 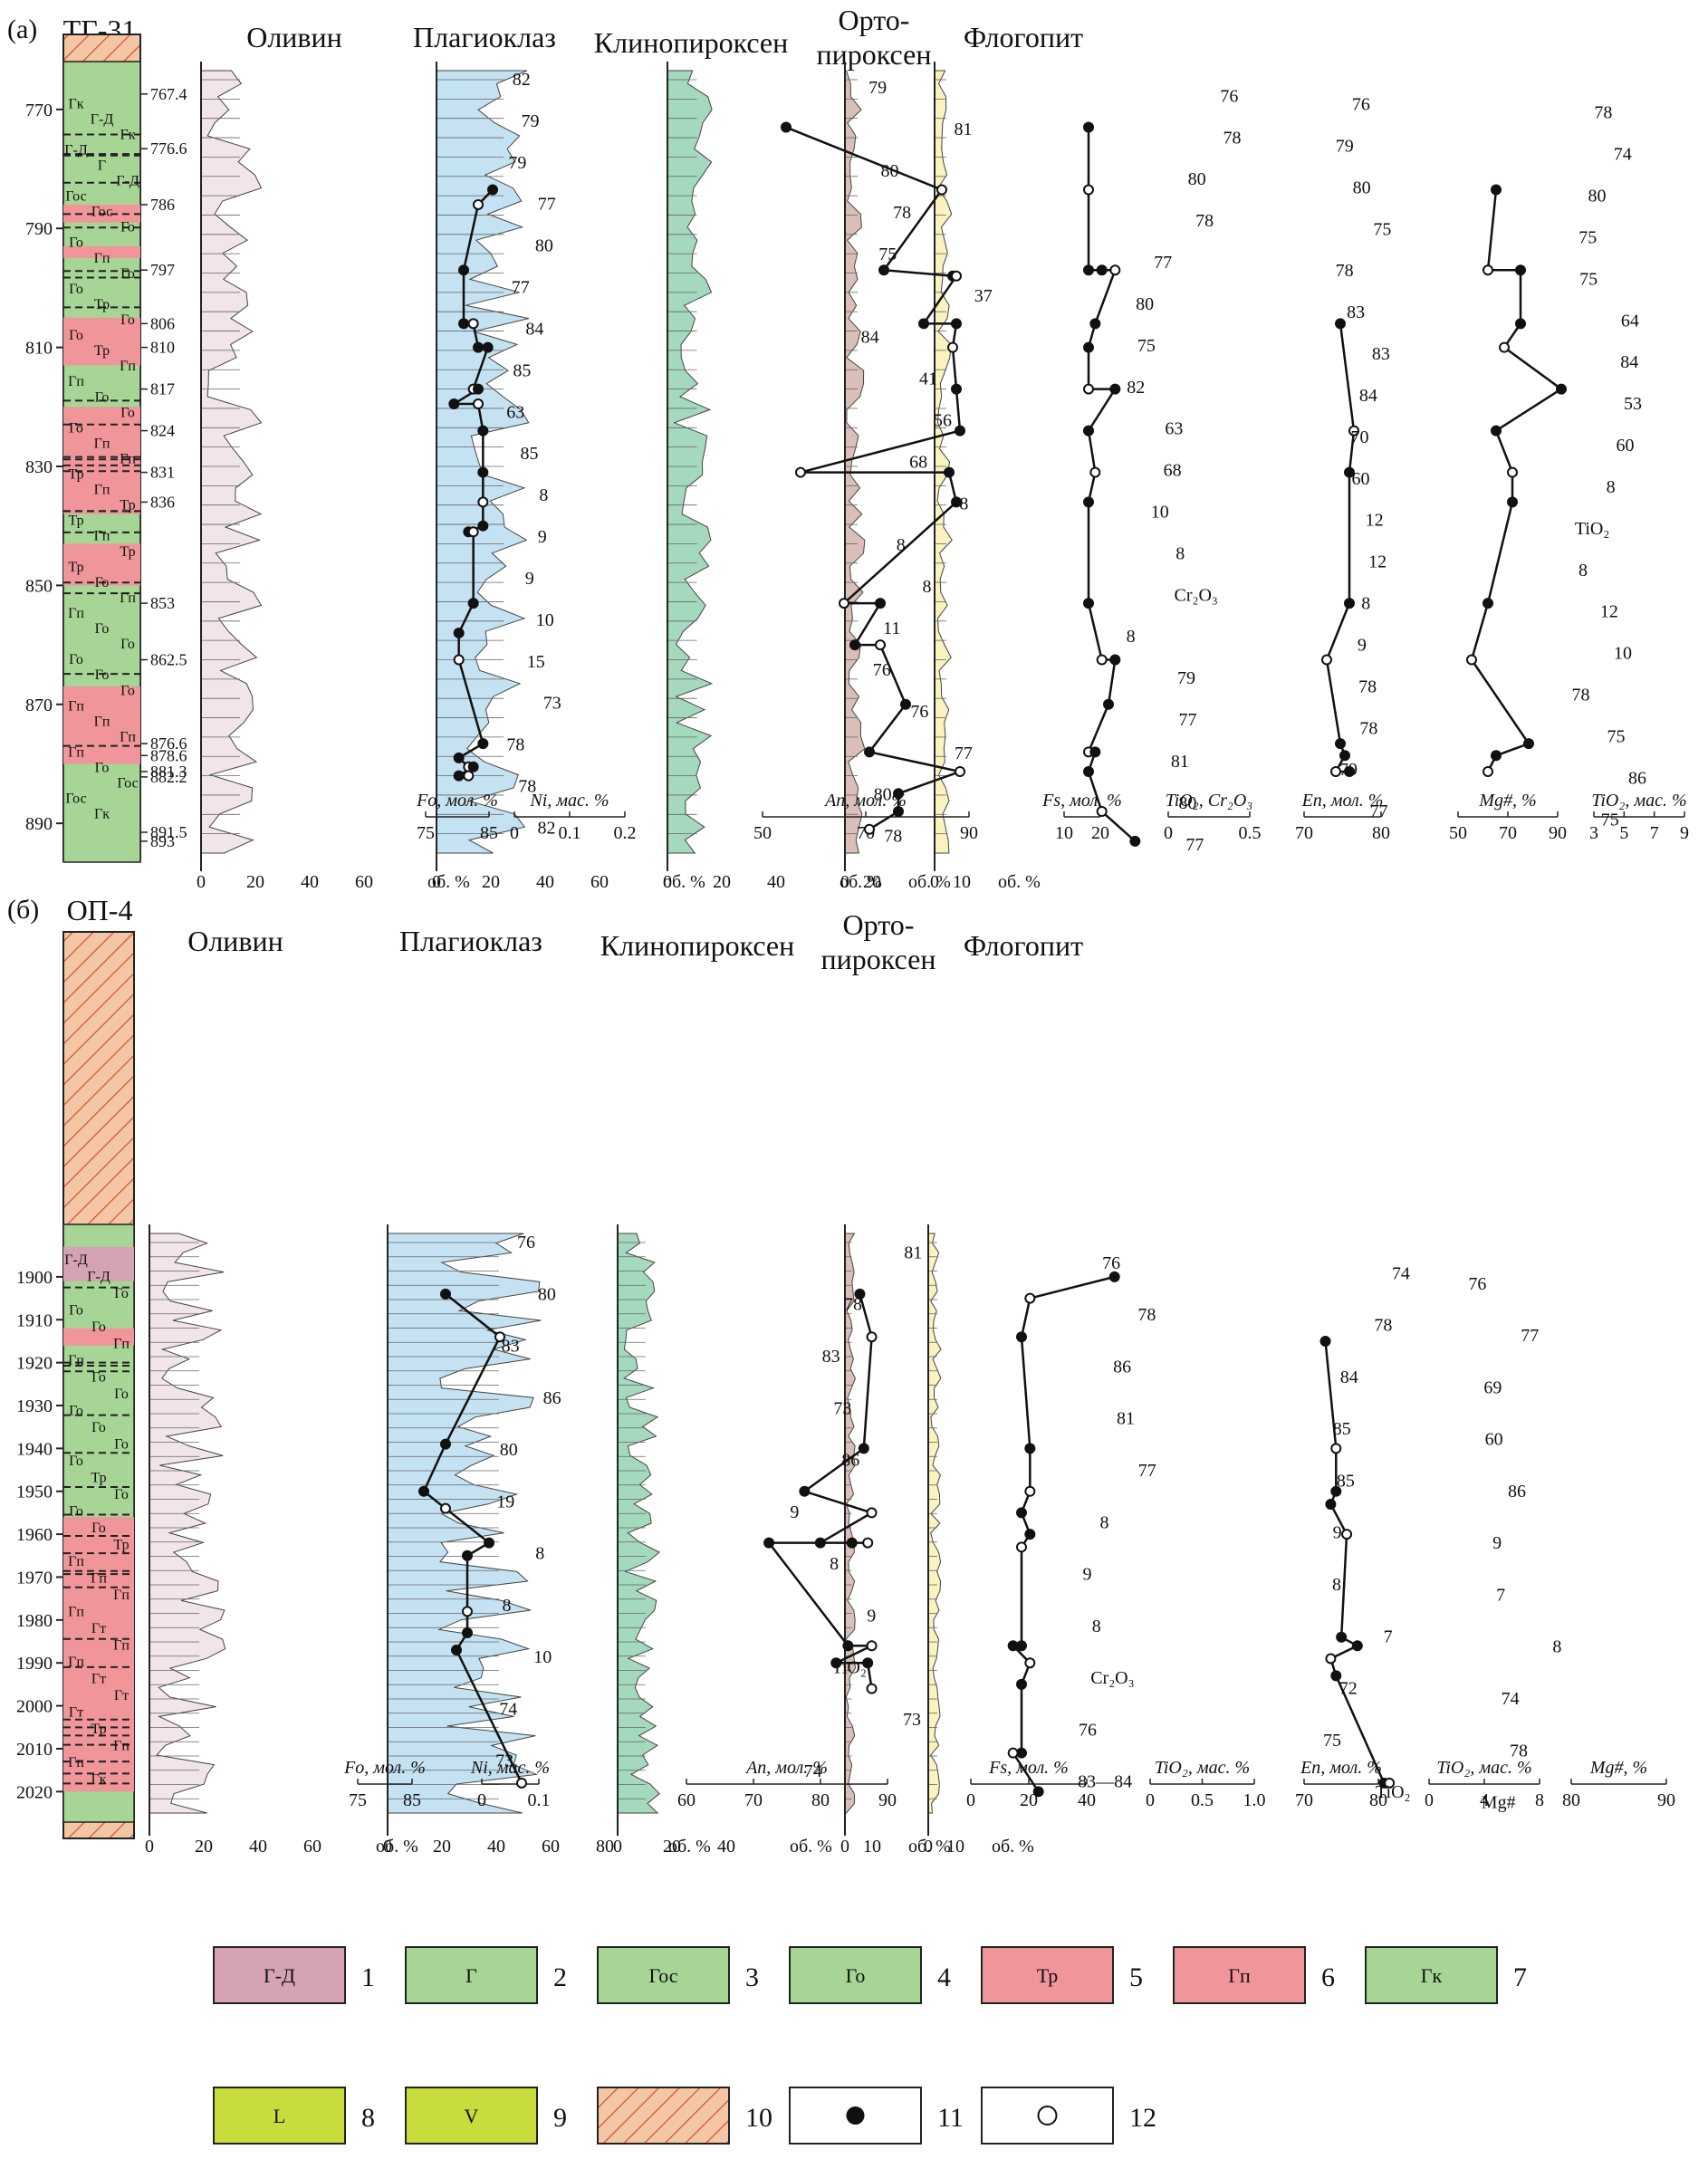 What do you see at coordinates (1492, 1387) in the screenshot?
I see `point-label: 69` at bounding box center [1492, 1387].